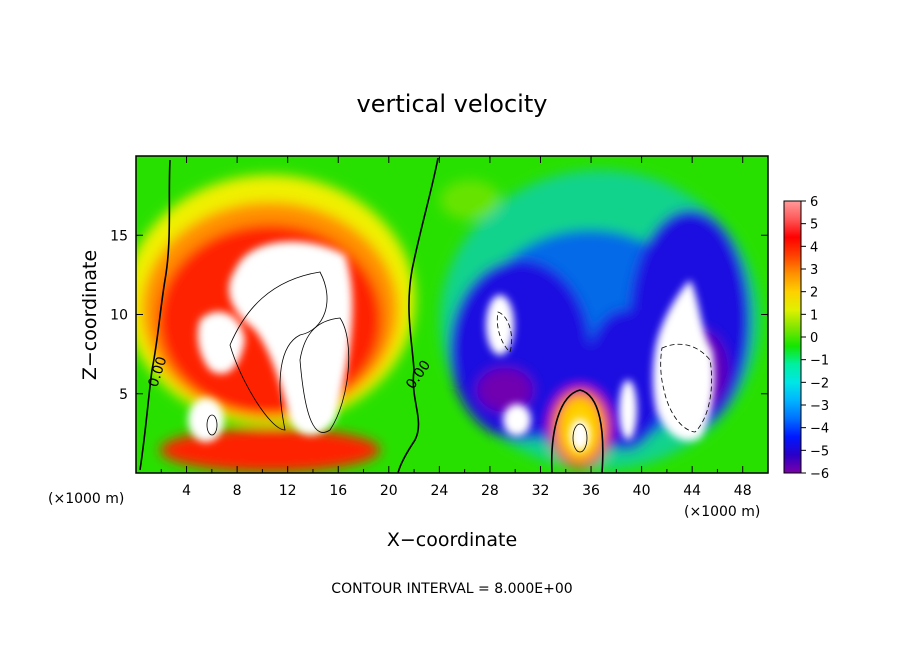 Image resolution: width=904 pixels, height=658 pixels. Describe the element at coordinates (819, 474) in the screenshot. I see `colorbar-tick-label: −6` at that location.